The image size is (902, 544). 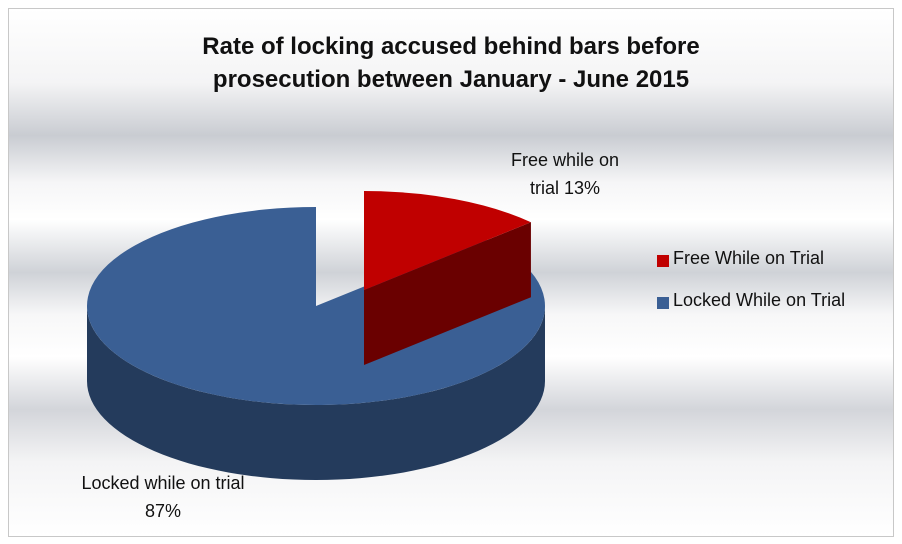 What do you see at coordinates (759, 300) in the screenshot?
I see `legend-label: Locked While on Trial` at bounding box center [759, 300].